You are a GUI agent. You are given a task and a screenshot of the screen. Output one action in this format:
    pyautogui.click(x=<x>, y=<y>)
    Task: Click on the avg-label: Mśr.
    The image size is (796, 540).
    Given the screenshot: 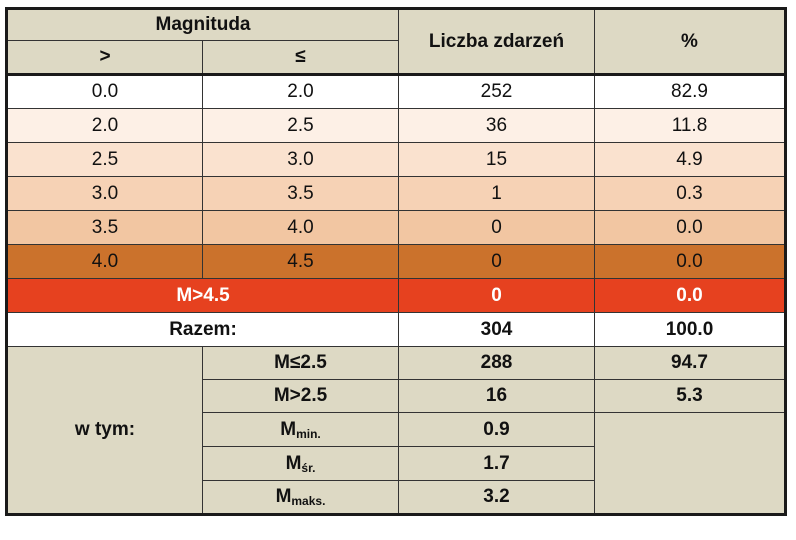 What is the action you would take?
    pyautogui.click(x=300, y=463)
    